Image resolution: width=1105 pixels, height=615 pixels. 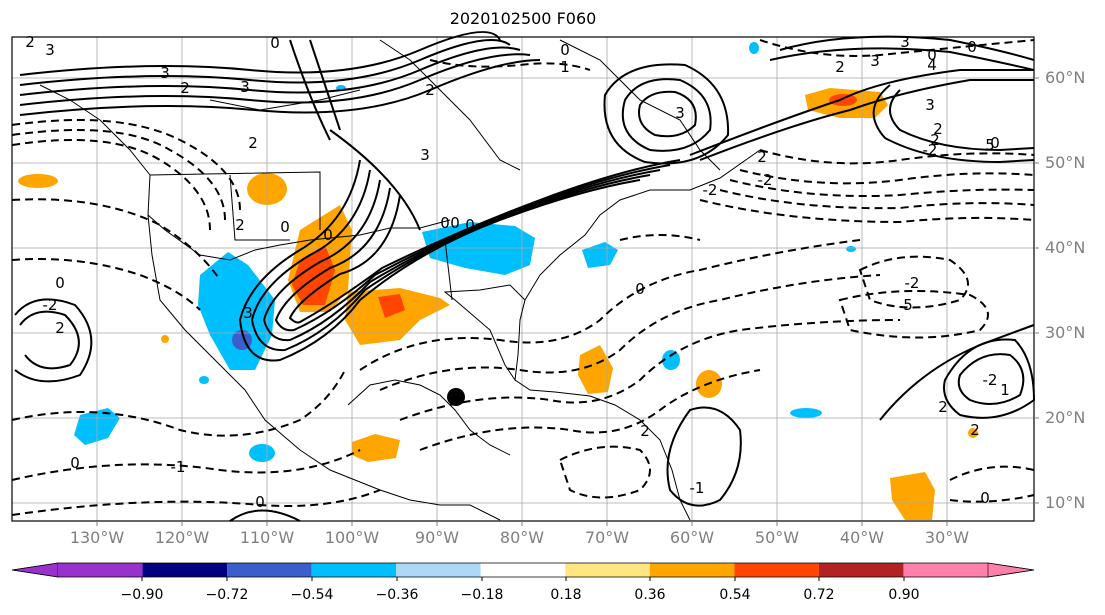 I want to click on lat-label-40n: 40°N, so click(x=1065, y=247).